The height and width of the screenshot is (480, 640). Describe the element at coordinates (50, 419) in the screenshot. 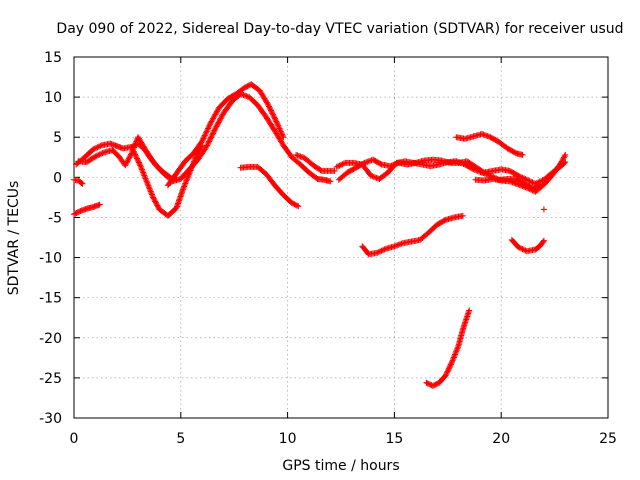

I see `y-tick-label: -30` at that location.